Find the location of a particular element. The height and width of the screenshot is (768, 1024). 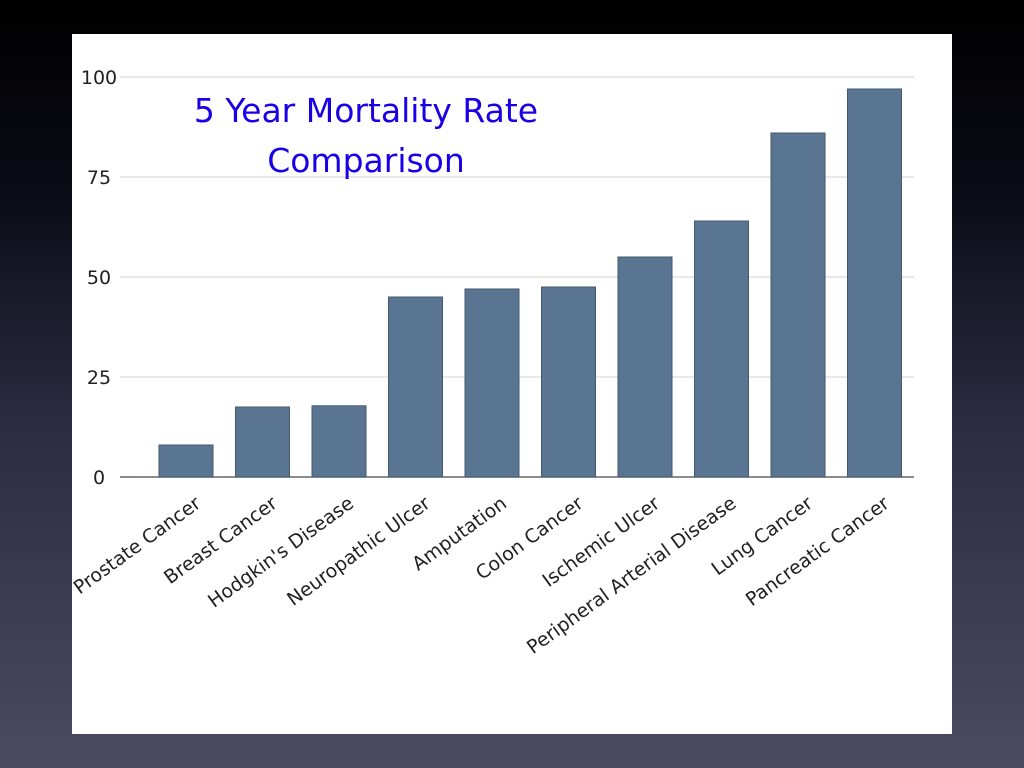

chart-title: 5 Year Mortality Rate Comparison is located at coordinates (366, 135).